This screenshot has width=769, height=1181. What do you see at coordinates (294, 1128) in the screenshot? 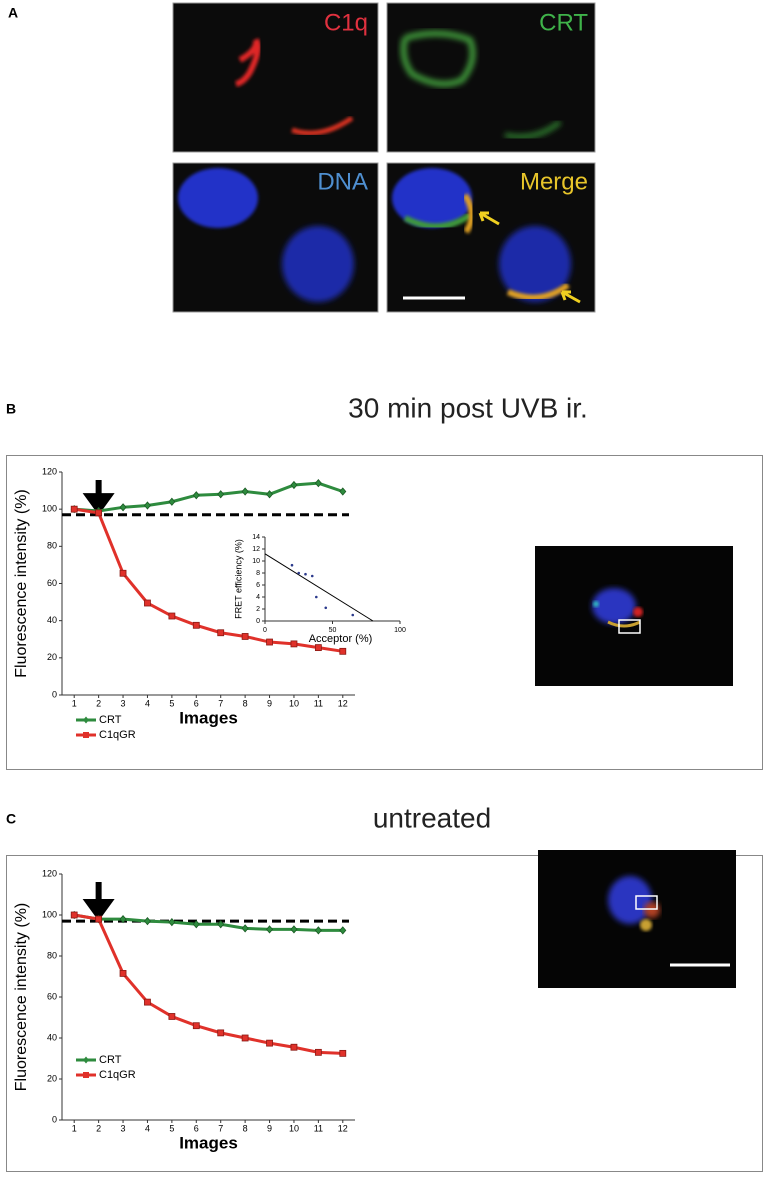
I see `x-tick-label: 10` at bounding box center [294, 1128].